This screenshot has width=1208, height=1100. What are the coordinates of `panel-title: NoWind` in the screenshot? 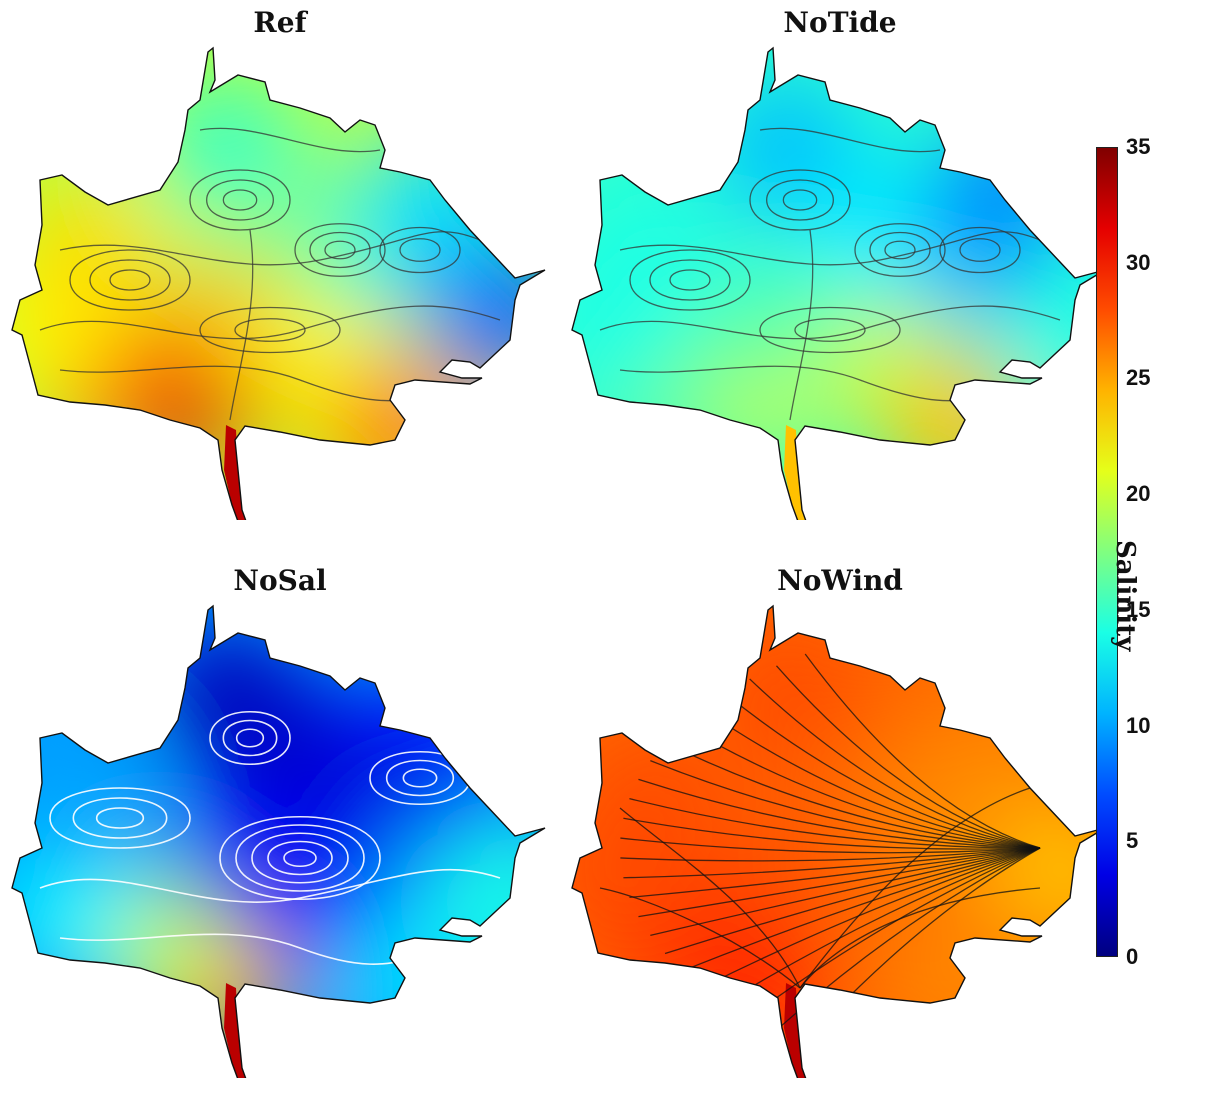 It's located at (840, 580).